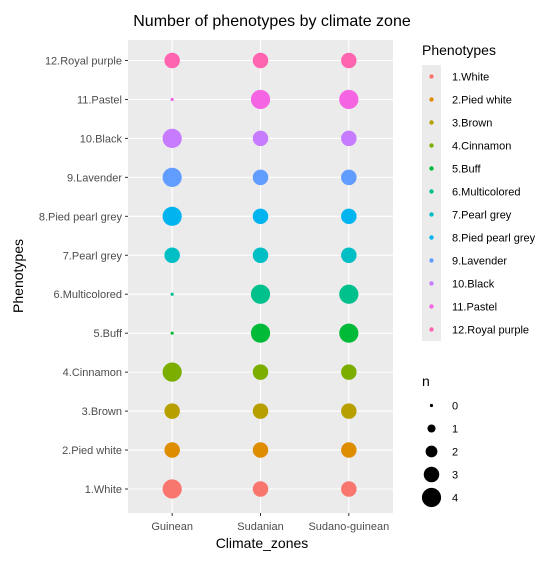  Describe the element at coordinates (172, 138) in the screenshot. I see `point-10-black-guinean` at that location.